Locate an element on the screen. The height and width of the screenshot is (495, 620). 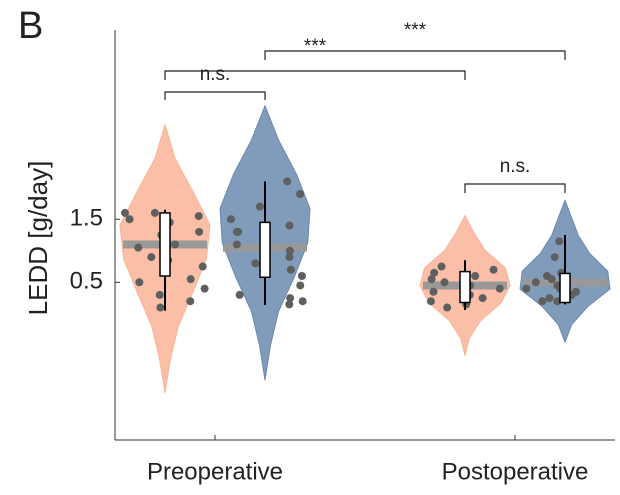
y-axis-label: LEDD [g/day] is located at coordinates (38, 238).